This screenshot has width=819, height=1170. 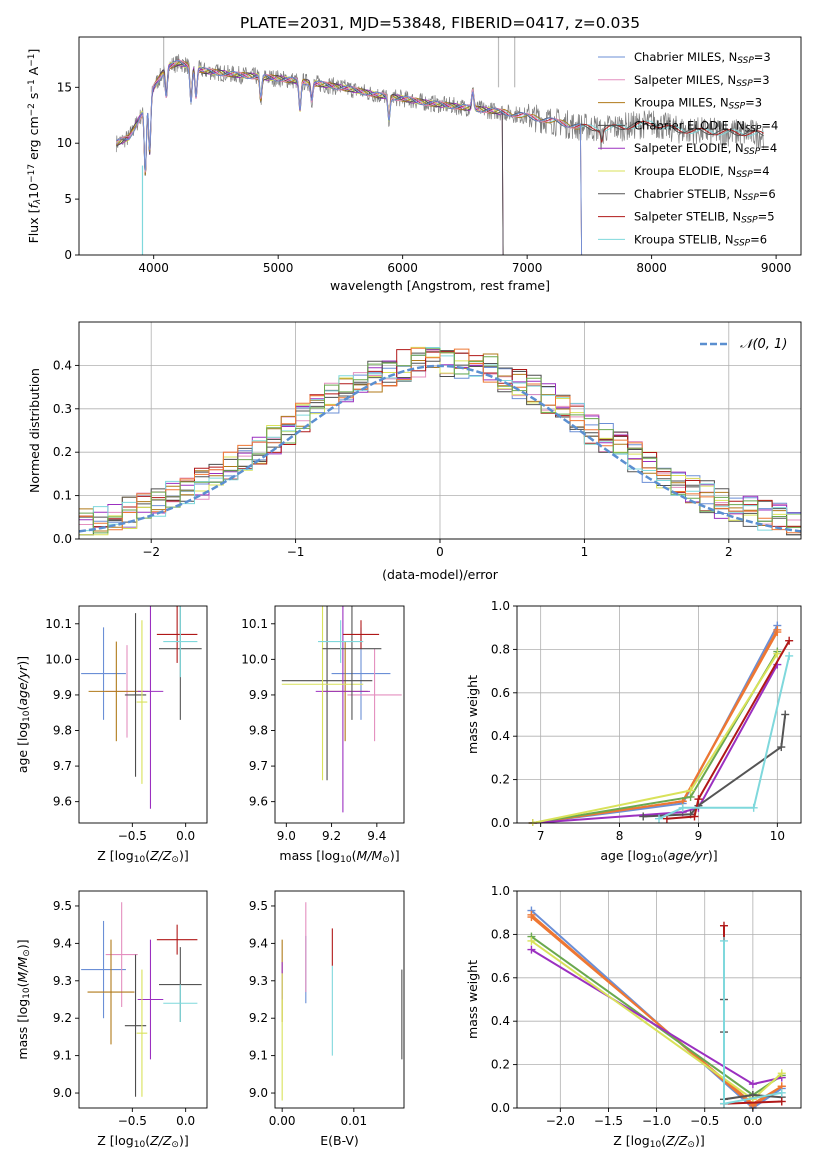 What do you see at coordinates (585, 552) in the screenshot?
I see `x-tick-label: 1` at bounding box center [585, 552].